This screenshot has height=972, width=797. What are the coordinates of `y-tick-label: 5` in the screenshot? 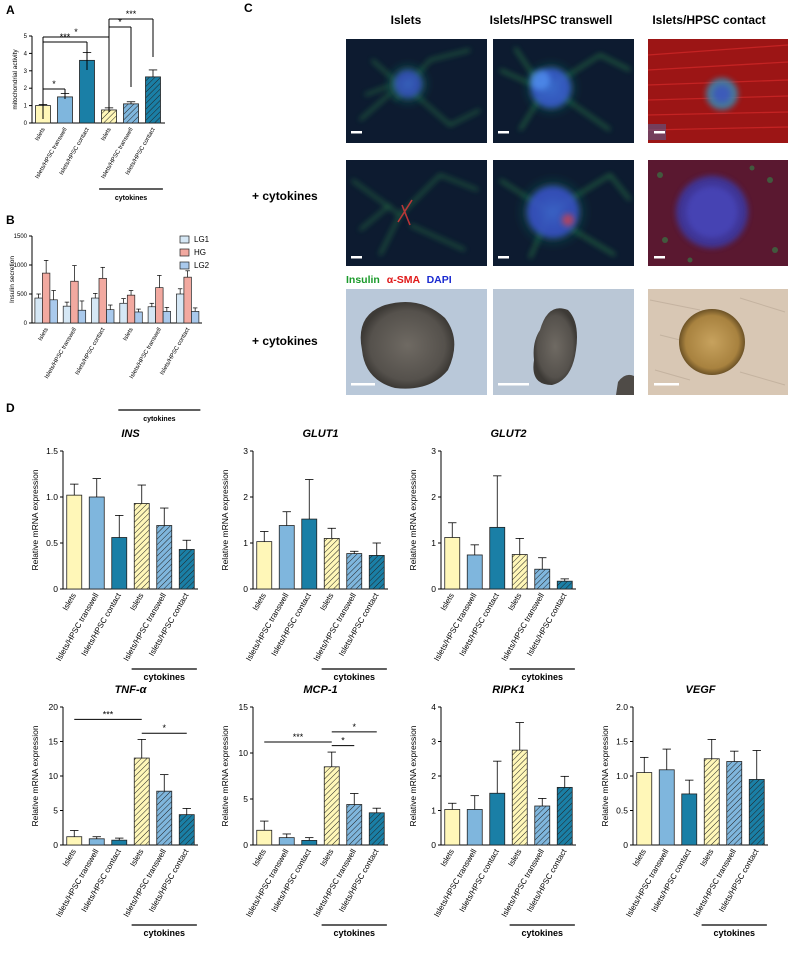 It's located at (26, 37).